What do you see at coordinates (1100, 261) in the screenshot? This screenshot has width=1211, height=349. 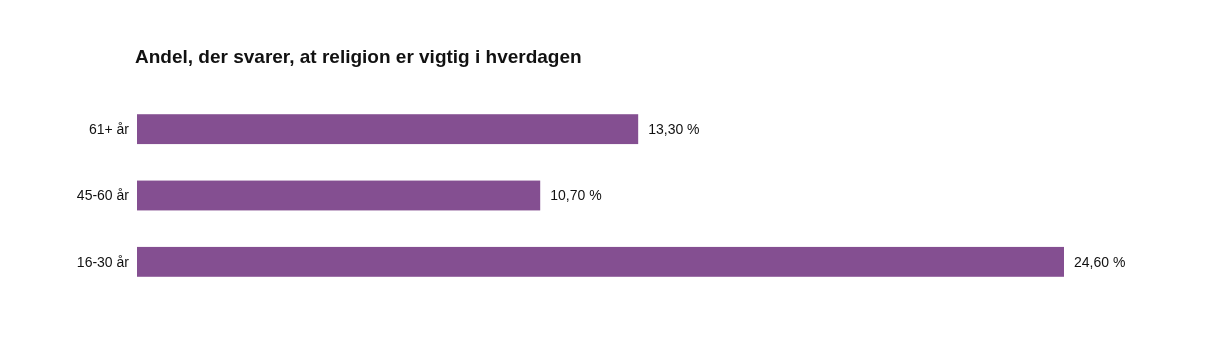 I see `data-label: 24,60 %` at bounding box center [1100, 261].